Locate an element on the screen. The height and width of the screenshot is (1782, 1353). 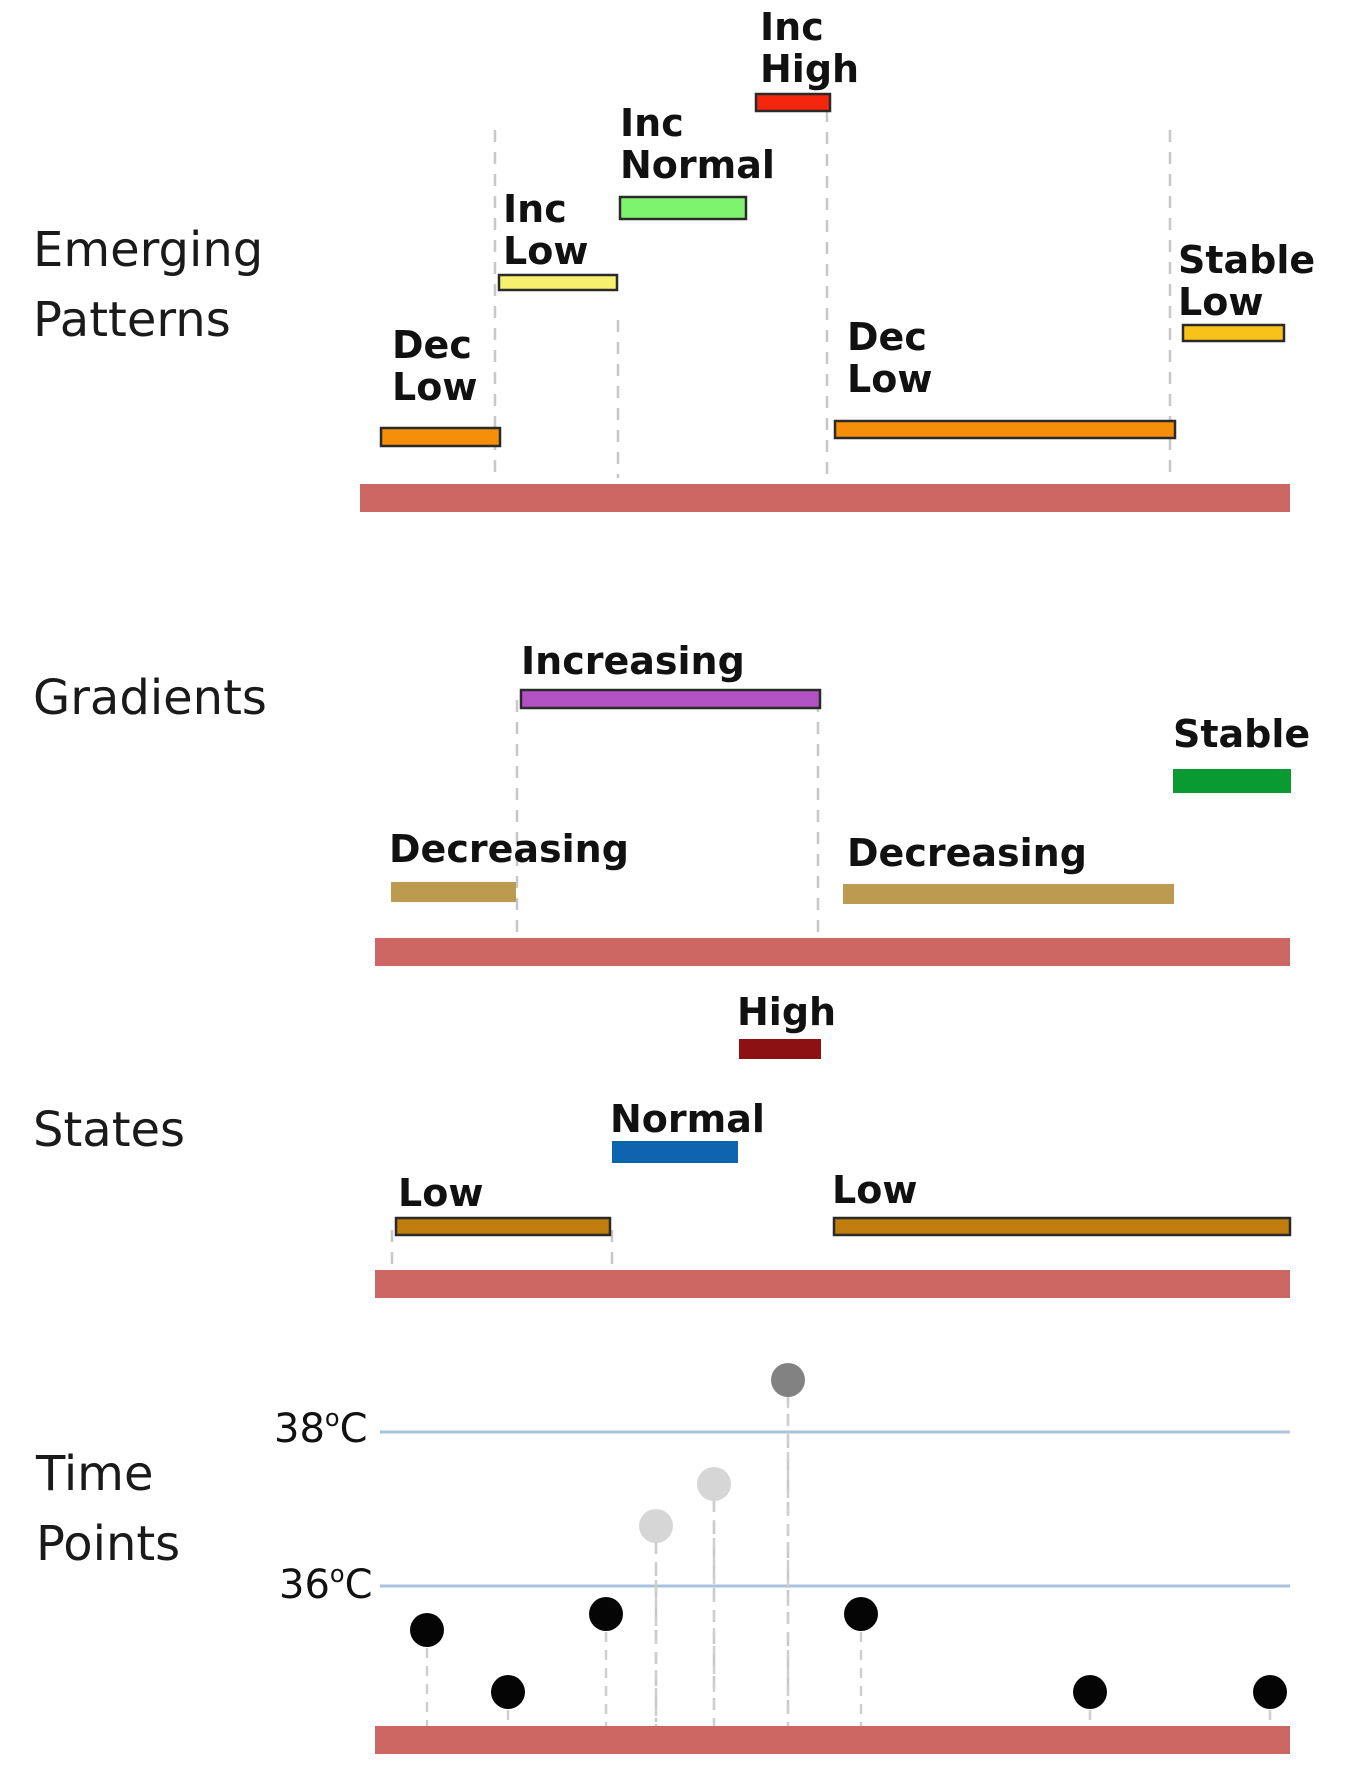
temp-label-38c-degree: o is located at coordinates (332, 1418).